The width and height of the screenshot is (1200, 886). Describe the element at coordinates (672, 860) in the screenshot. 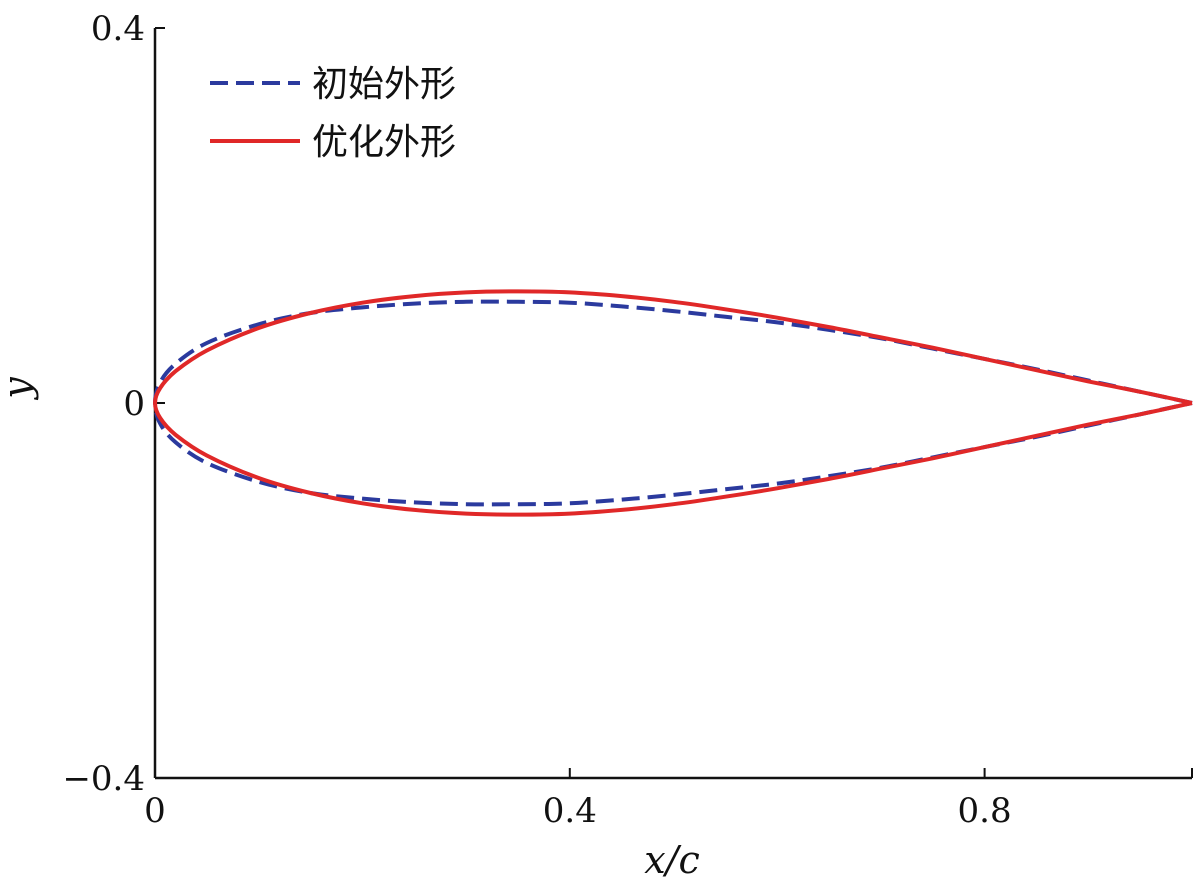

I see `x-axis-label: x/c` at that location.